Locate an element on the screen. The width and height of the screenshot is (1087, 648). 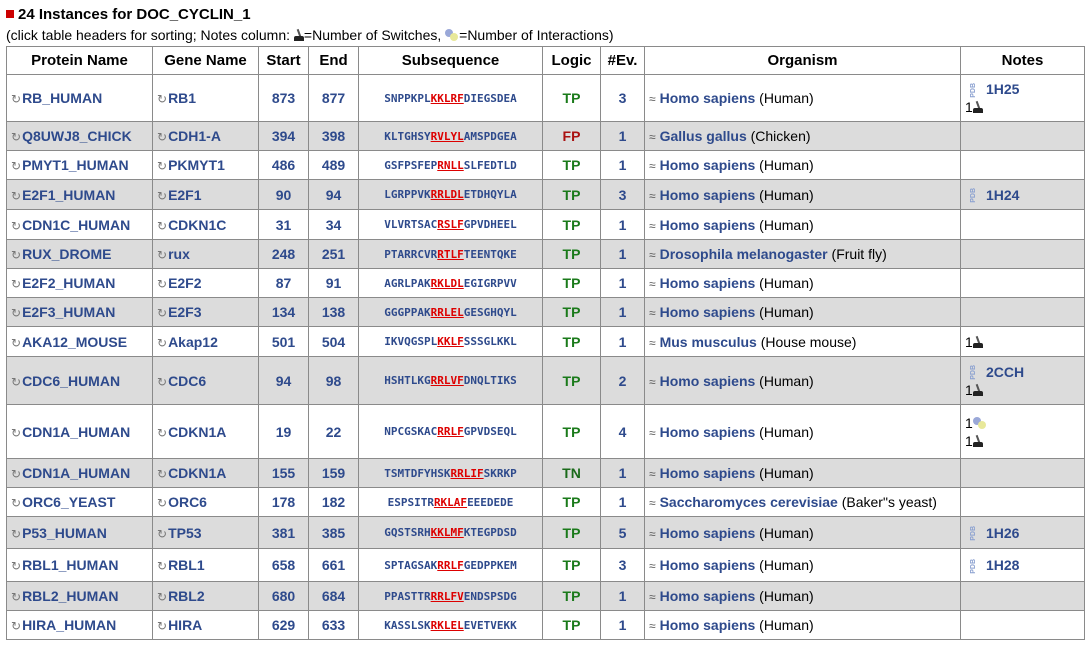
protein-cell: ↻RBL2_HUMAN is located at coordinates (79, 596).